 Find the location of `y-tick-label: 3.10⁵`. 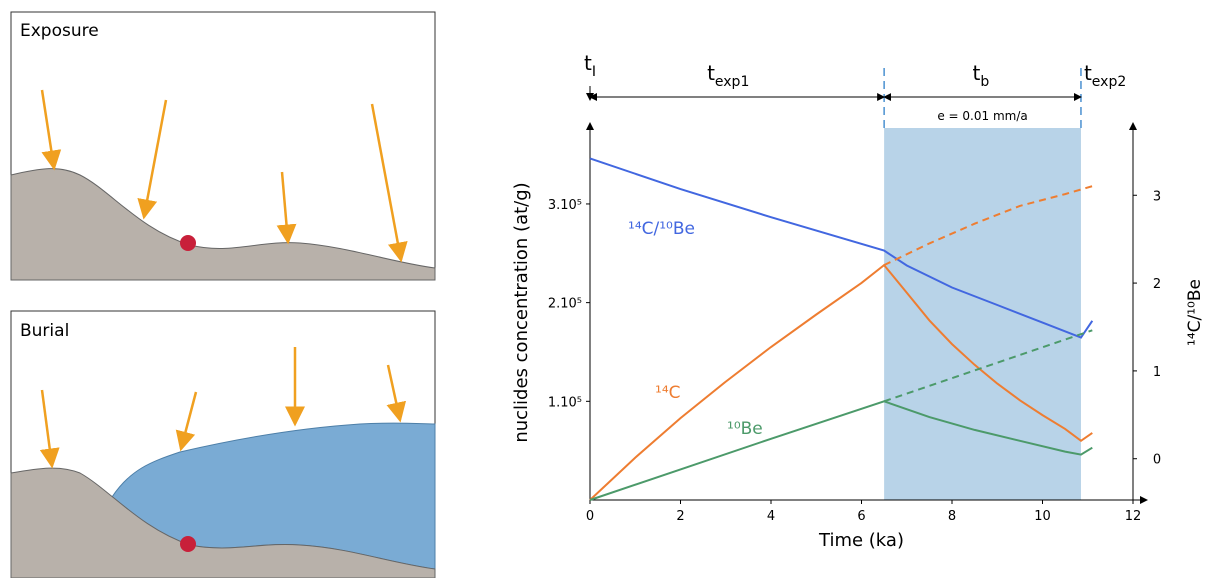

y-tick-label: 3.10⁵ is located at coordinates (565, 205).